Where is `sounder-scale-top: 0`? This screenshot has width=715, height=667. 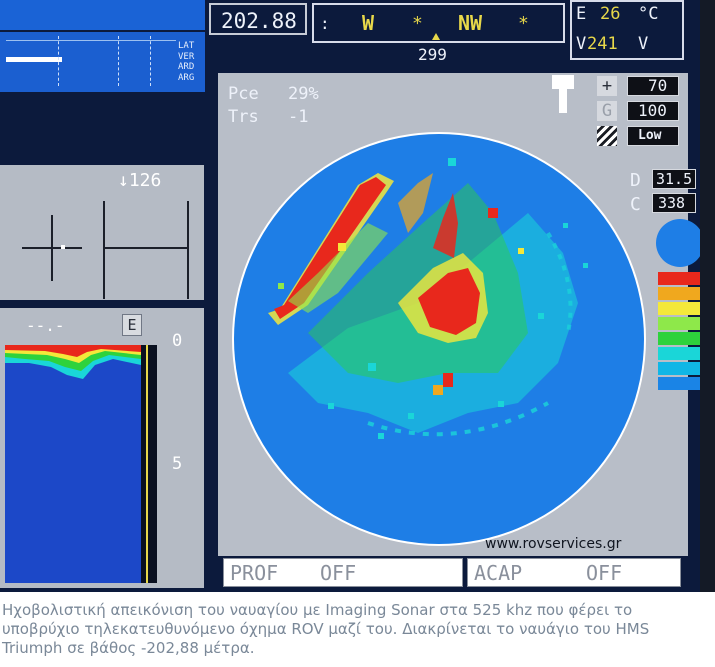
sounder-scale-top: 0 is located at coordinates (177, 341).